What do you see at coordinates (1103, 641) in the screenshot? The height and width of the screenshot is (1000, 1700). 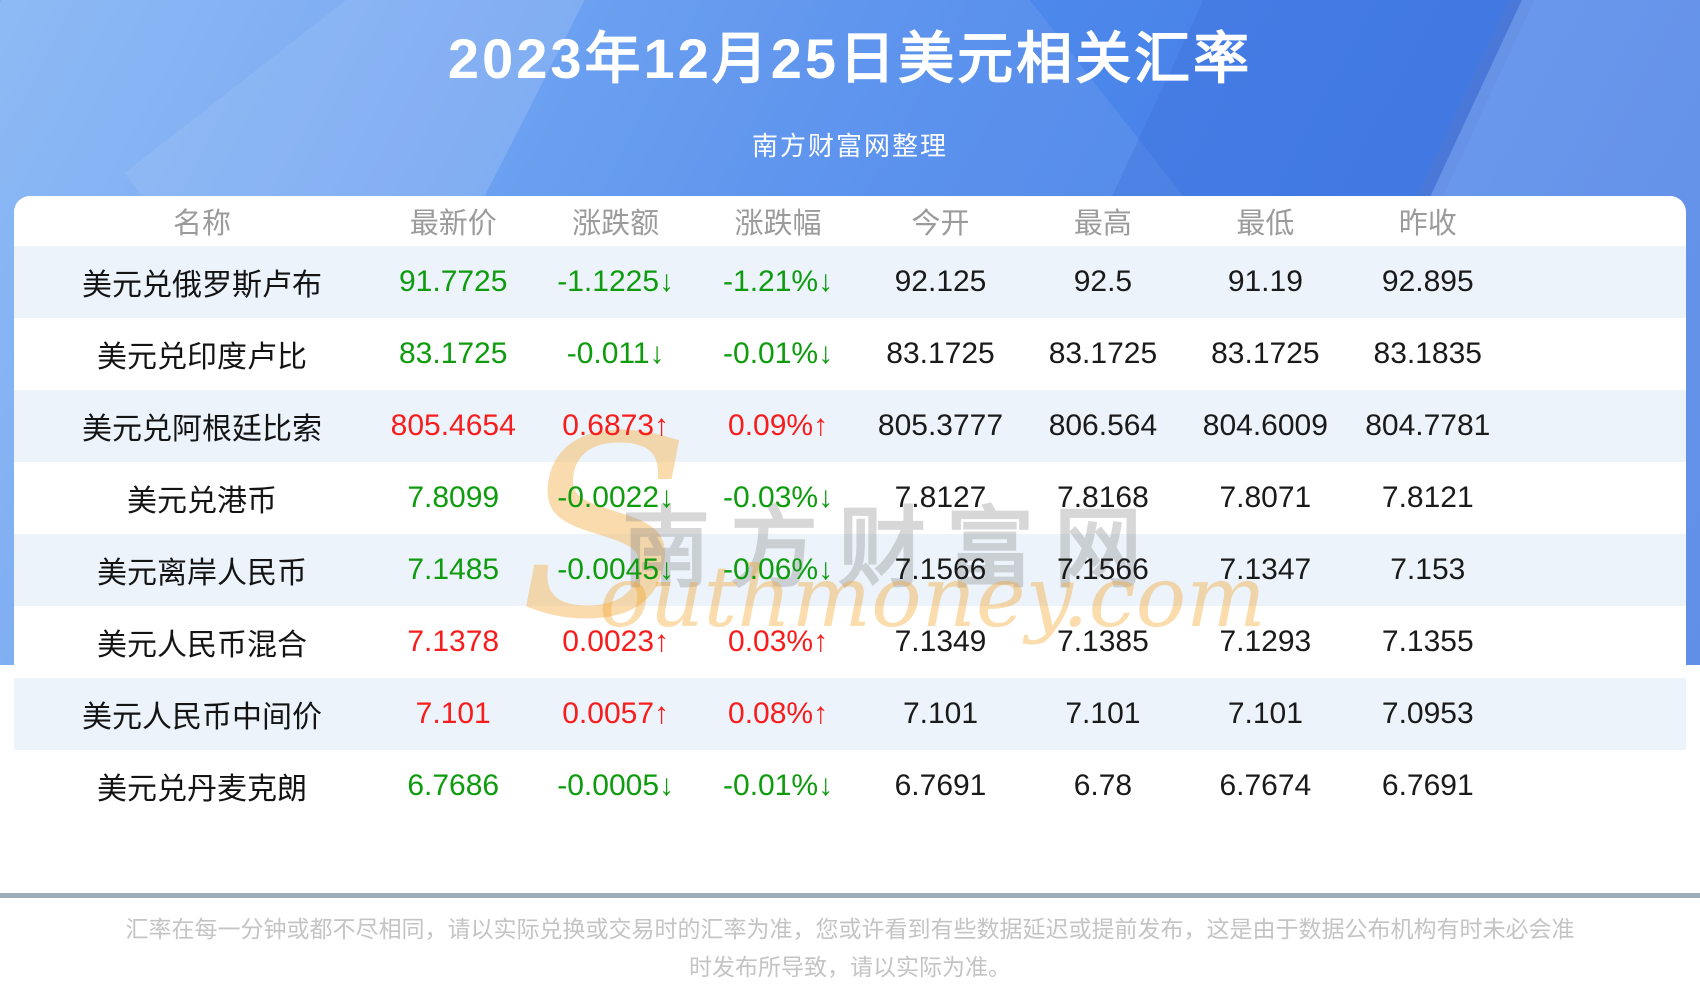 I see `cell-high: 7.1385` at bounding box center [1103, 641].